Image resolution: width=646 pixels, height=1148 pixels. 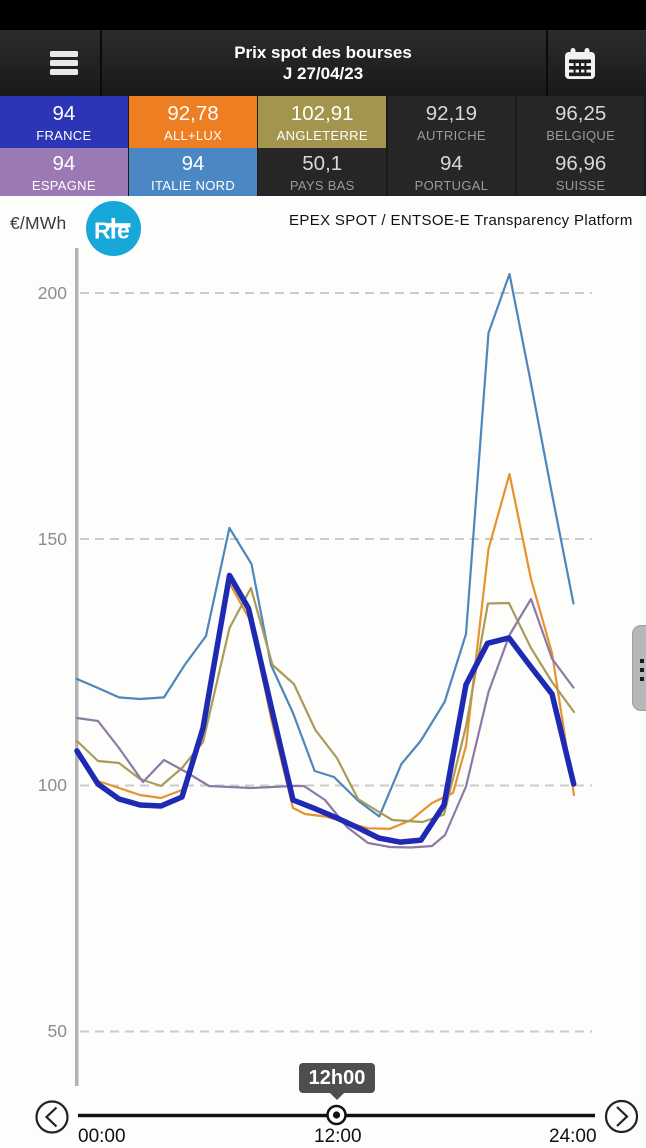 I want to click on svg-text: 50, so click(x=58, y=1031).